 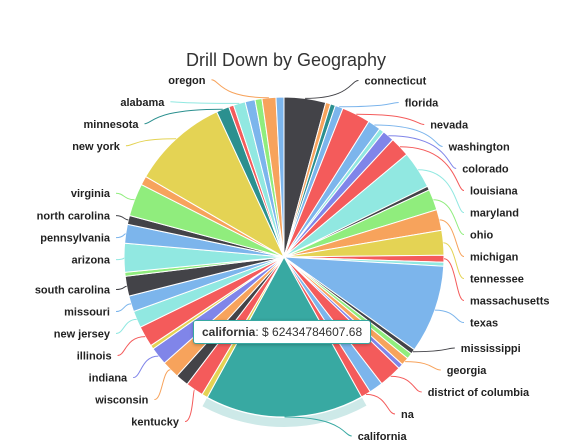 I want to click on leader-line-oregon, so click(x=240, y=89).